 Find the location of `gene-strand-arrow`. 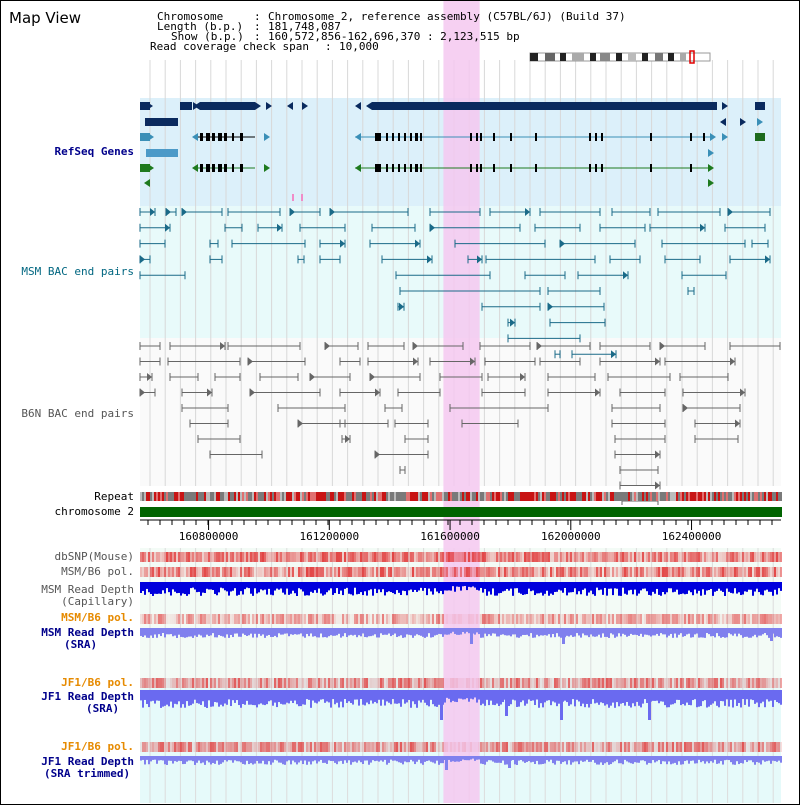

gene-strand-arrow is located at coordinates (195, 168).